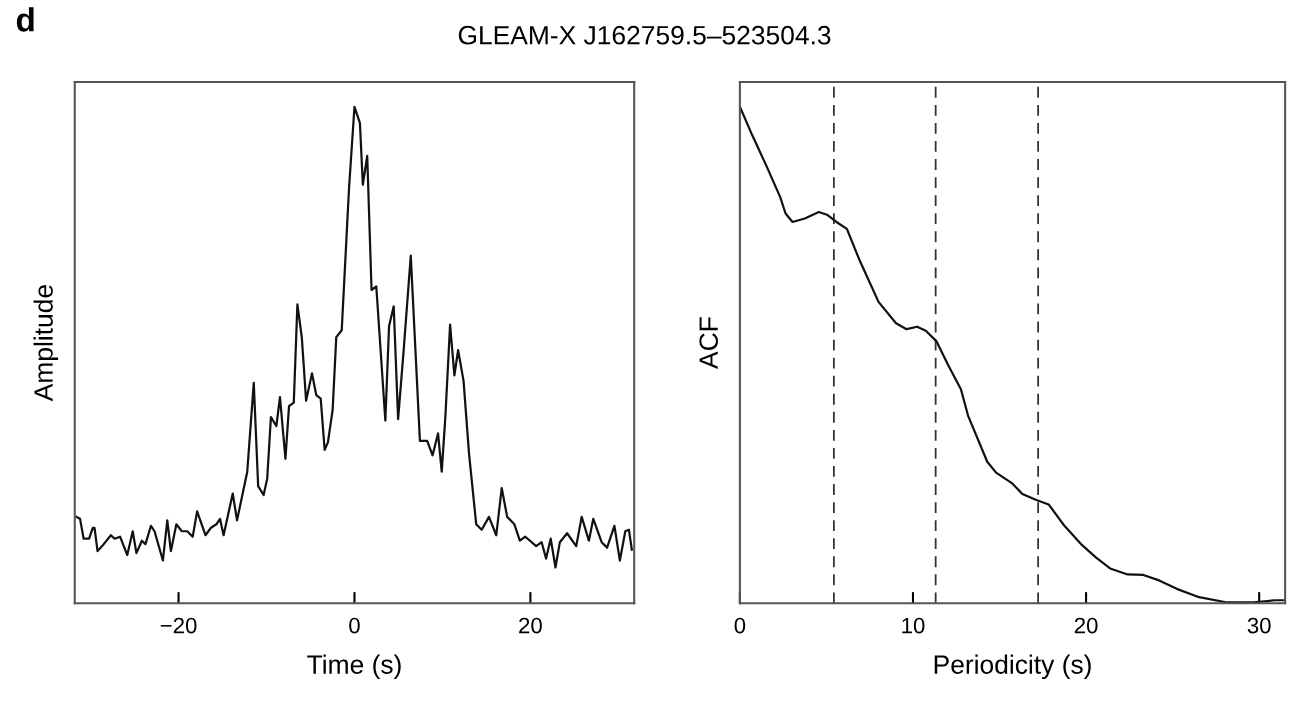  What do you see at coordinates (1012, 667) in the screenshot?
I see `x-axis-title: Periodicity (s)` at bounding box center [1012, 667].